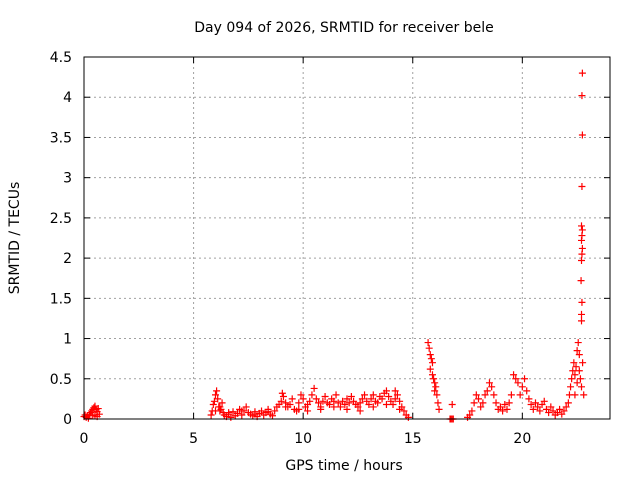  What do you see at coordinates (67, 420) in the screenshot?
I see `y-tick-label: 0` at bounding box center [67, 420].